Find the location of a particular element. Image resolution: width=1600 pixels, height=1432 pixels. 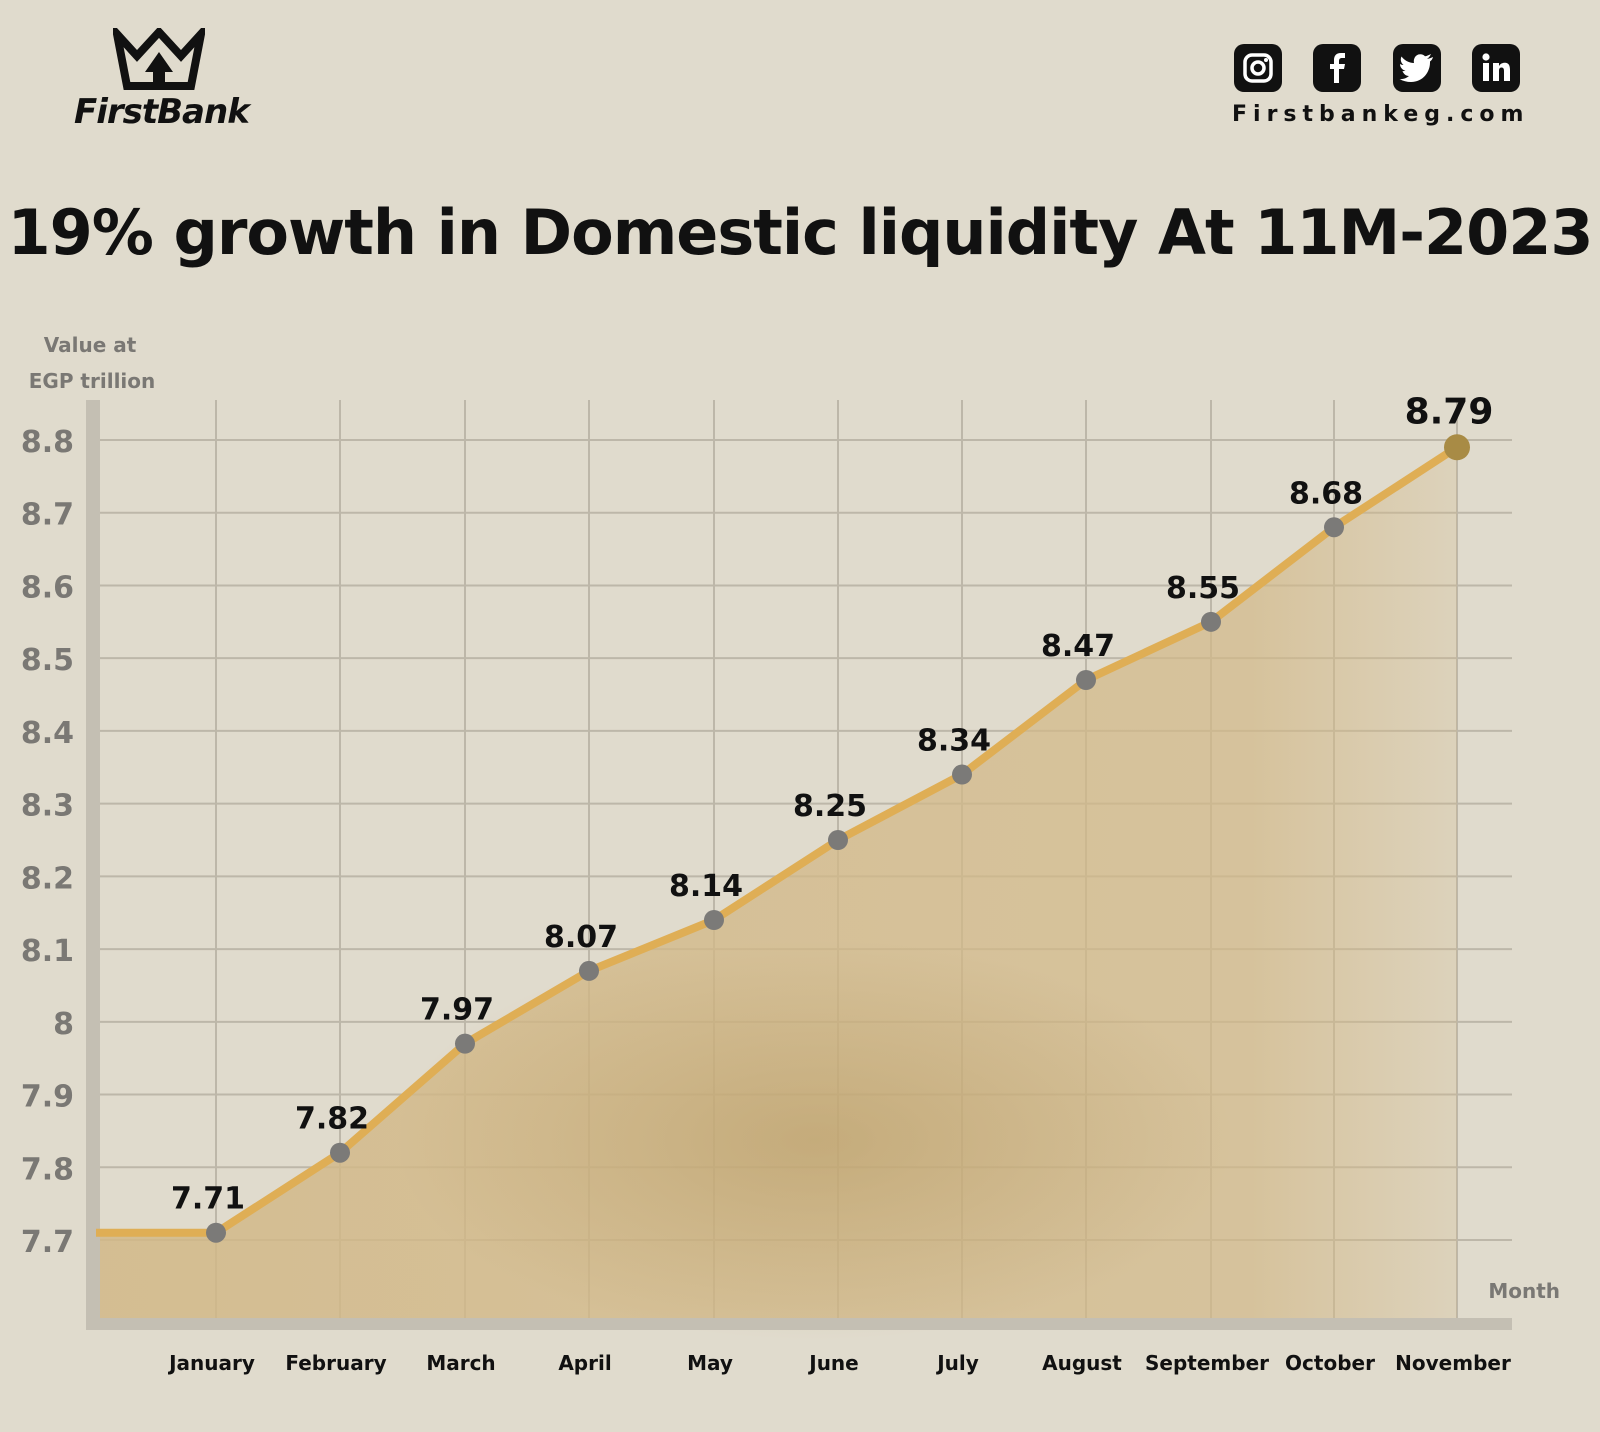

data-point-april is located at coordinates (589, 970).